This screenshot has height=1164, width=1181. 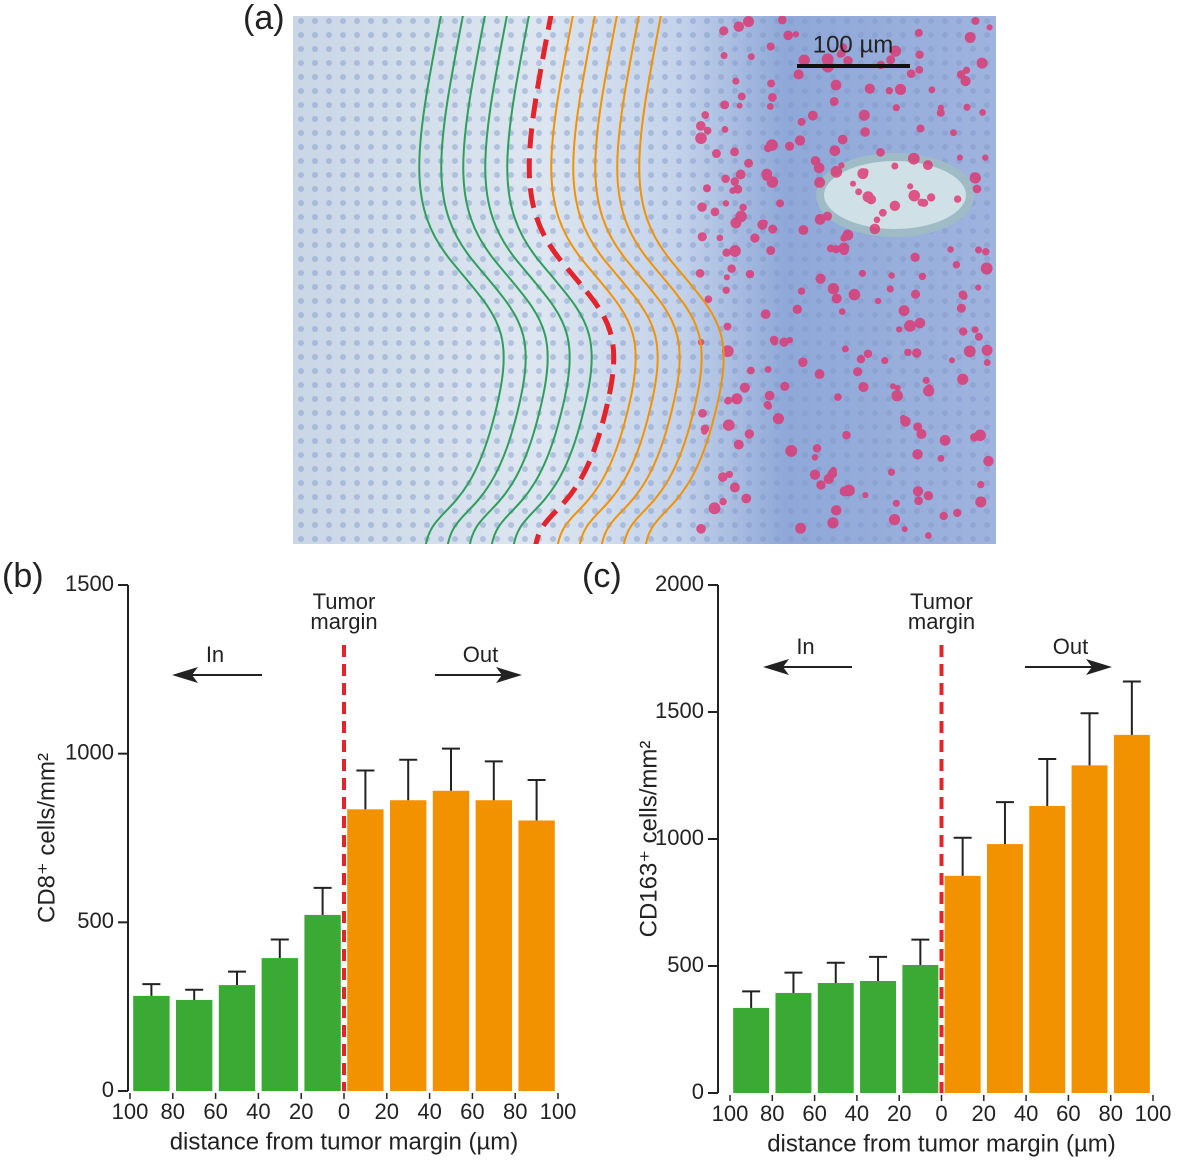 I want to click on zone-line-out, so click(x=637, y=280).